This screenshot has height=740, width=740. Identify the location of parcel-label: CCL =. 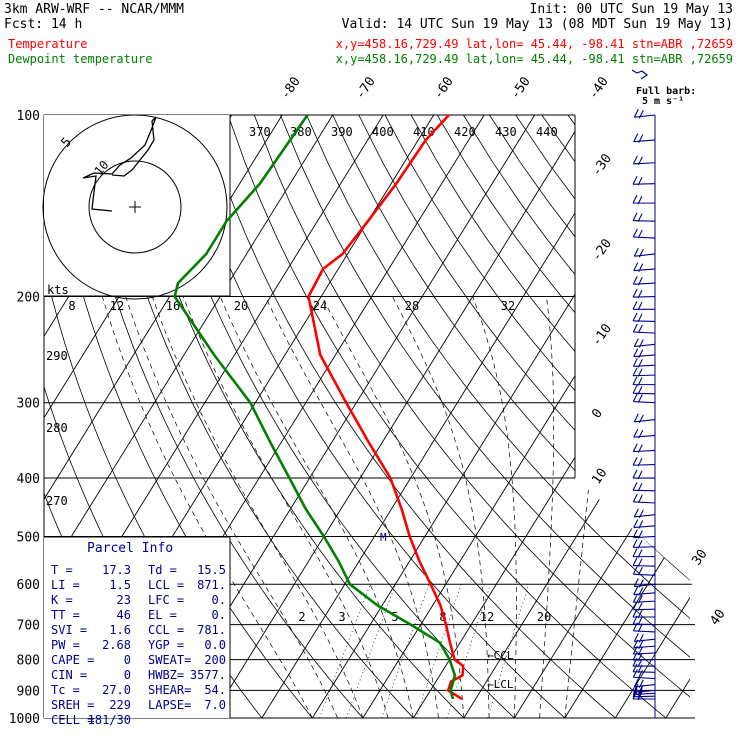
(166, 630).